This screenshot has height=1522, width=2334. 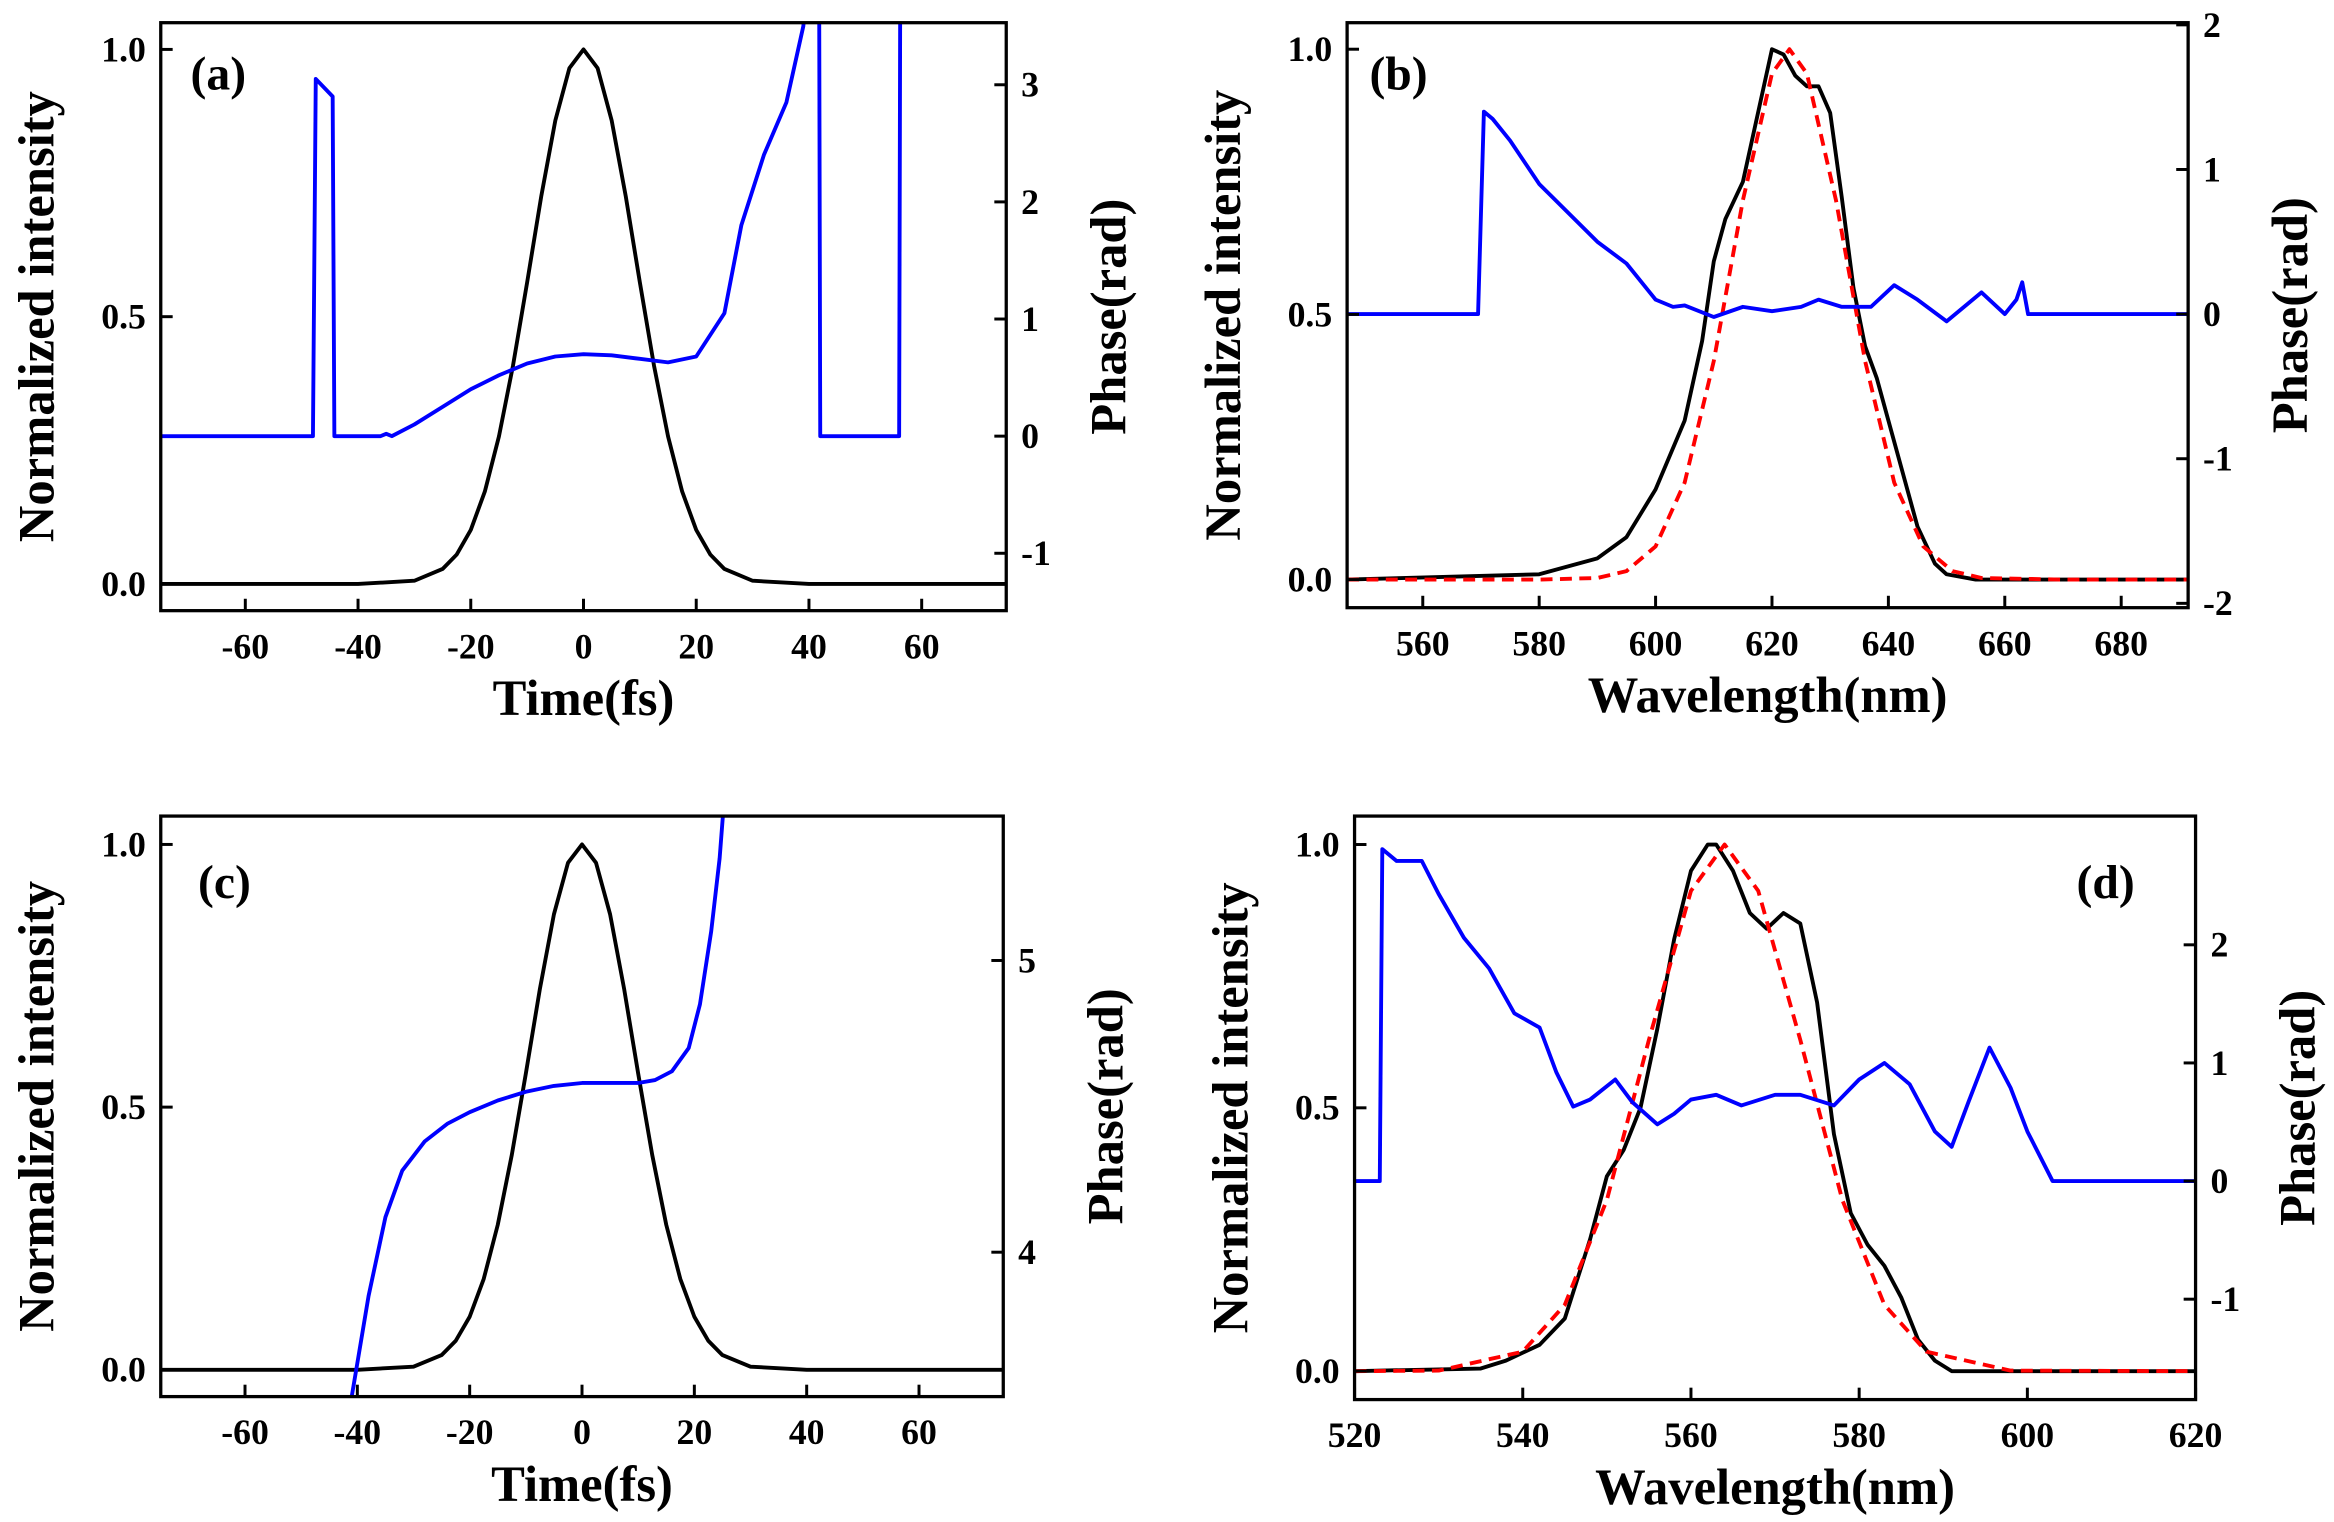 I want to click on x-tick-label: 540, so click(x=1523, y=1435).